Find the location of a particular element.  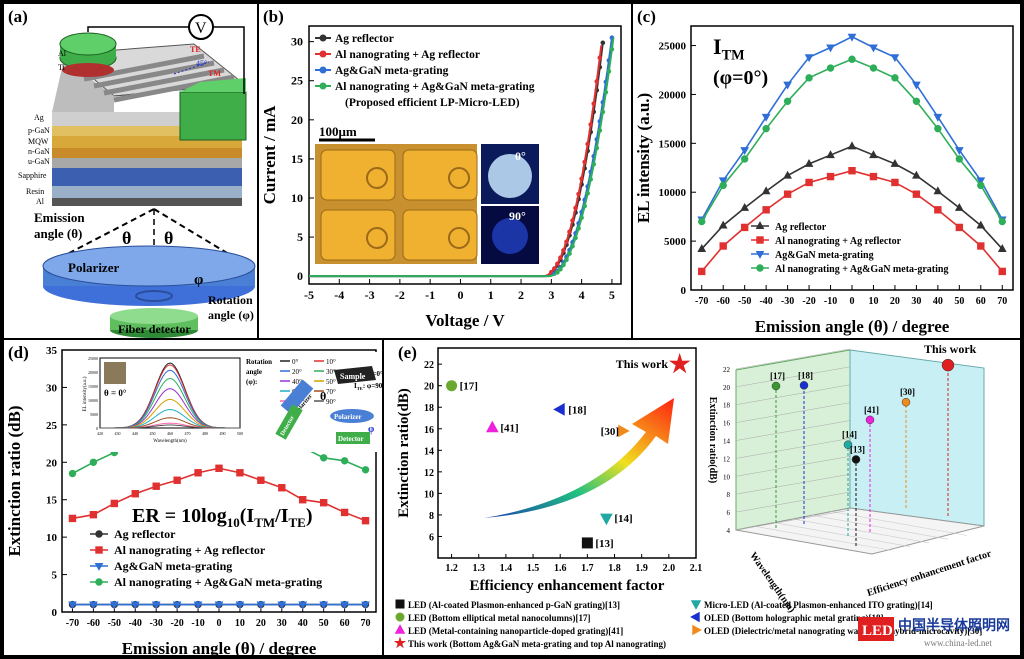

watermark-url: www.china-led.net is located at coordinates (958, 643).